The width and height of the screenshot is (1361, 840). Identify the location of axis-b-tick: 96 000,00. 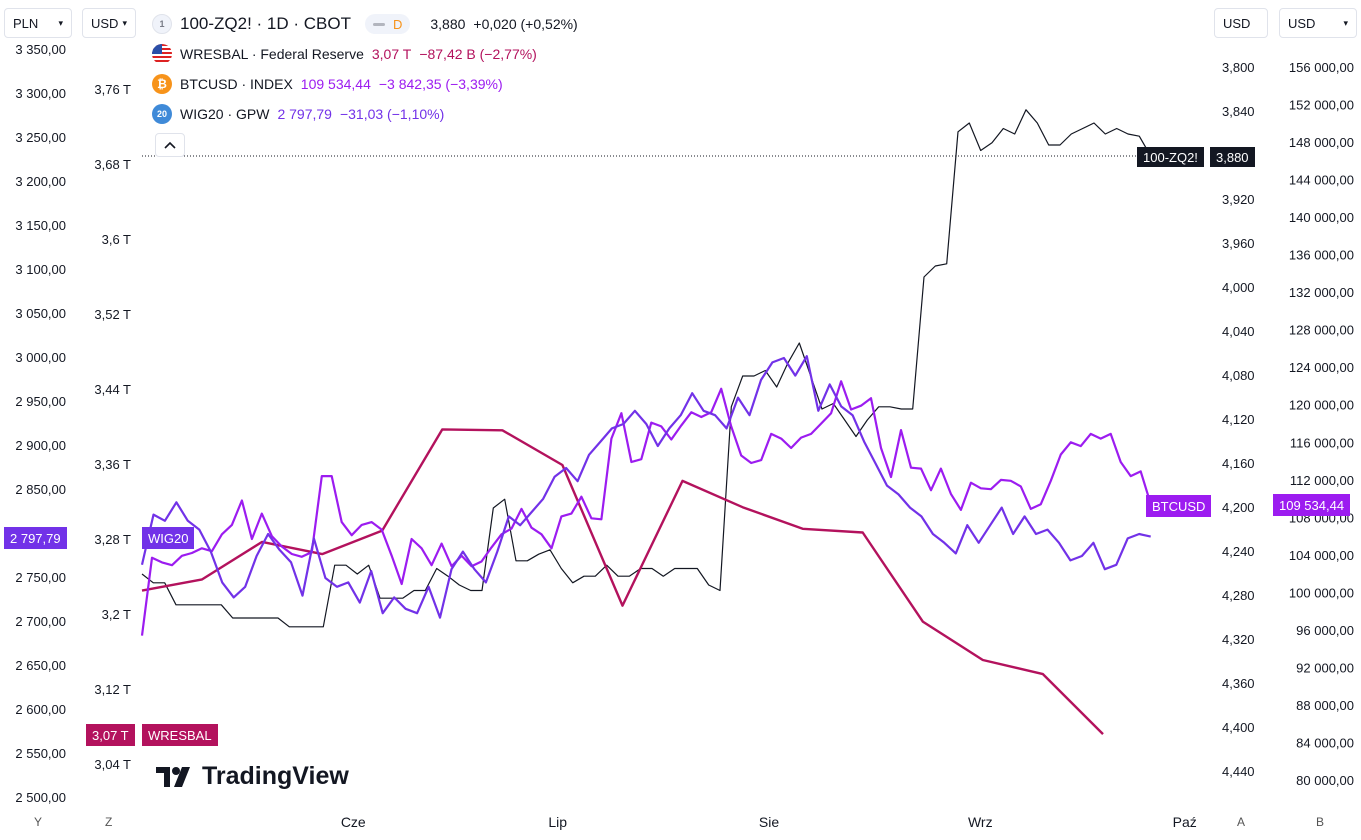
(1325, 630).